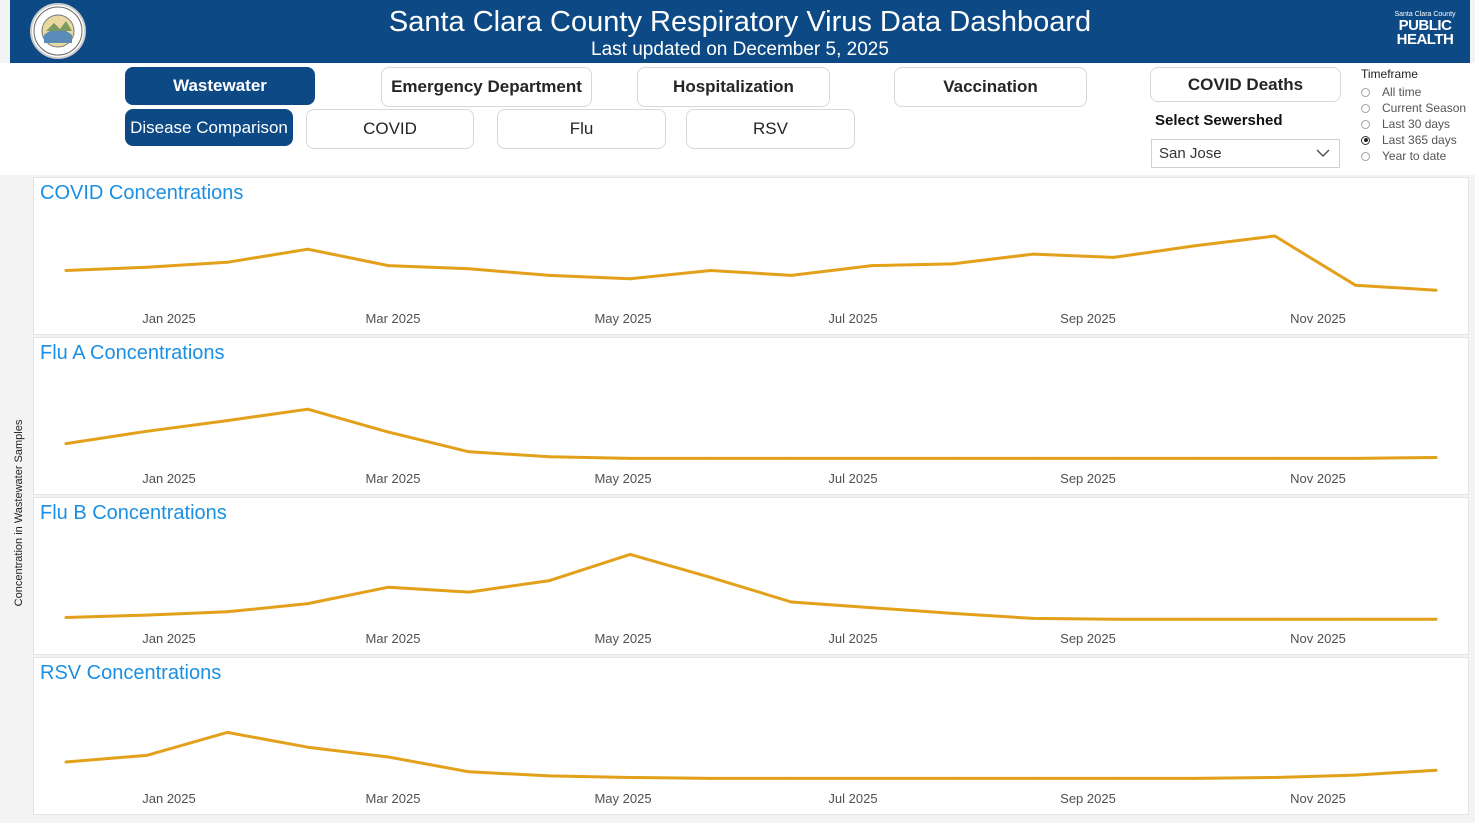 The width and height of the screenshot is (1475, 823). Describe the element at coordinates (1365, 140) in the screenshot. I see `radio-selected-icon` at that location.